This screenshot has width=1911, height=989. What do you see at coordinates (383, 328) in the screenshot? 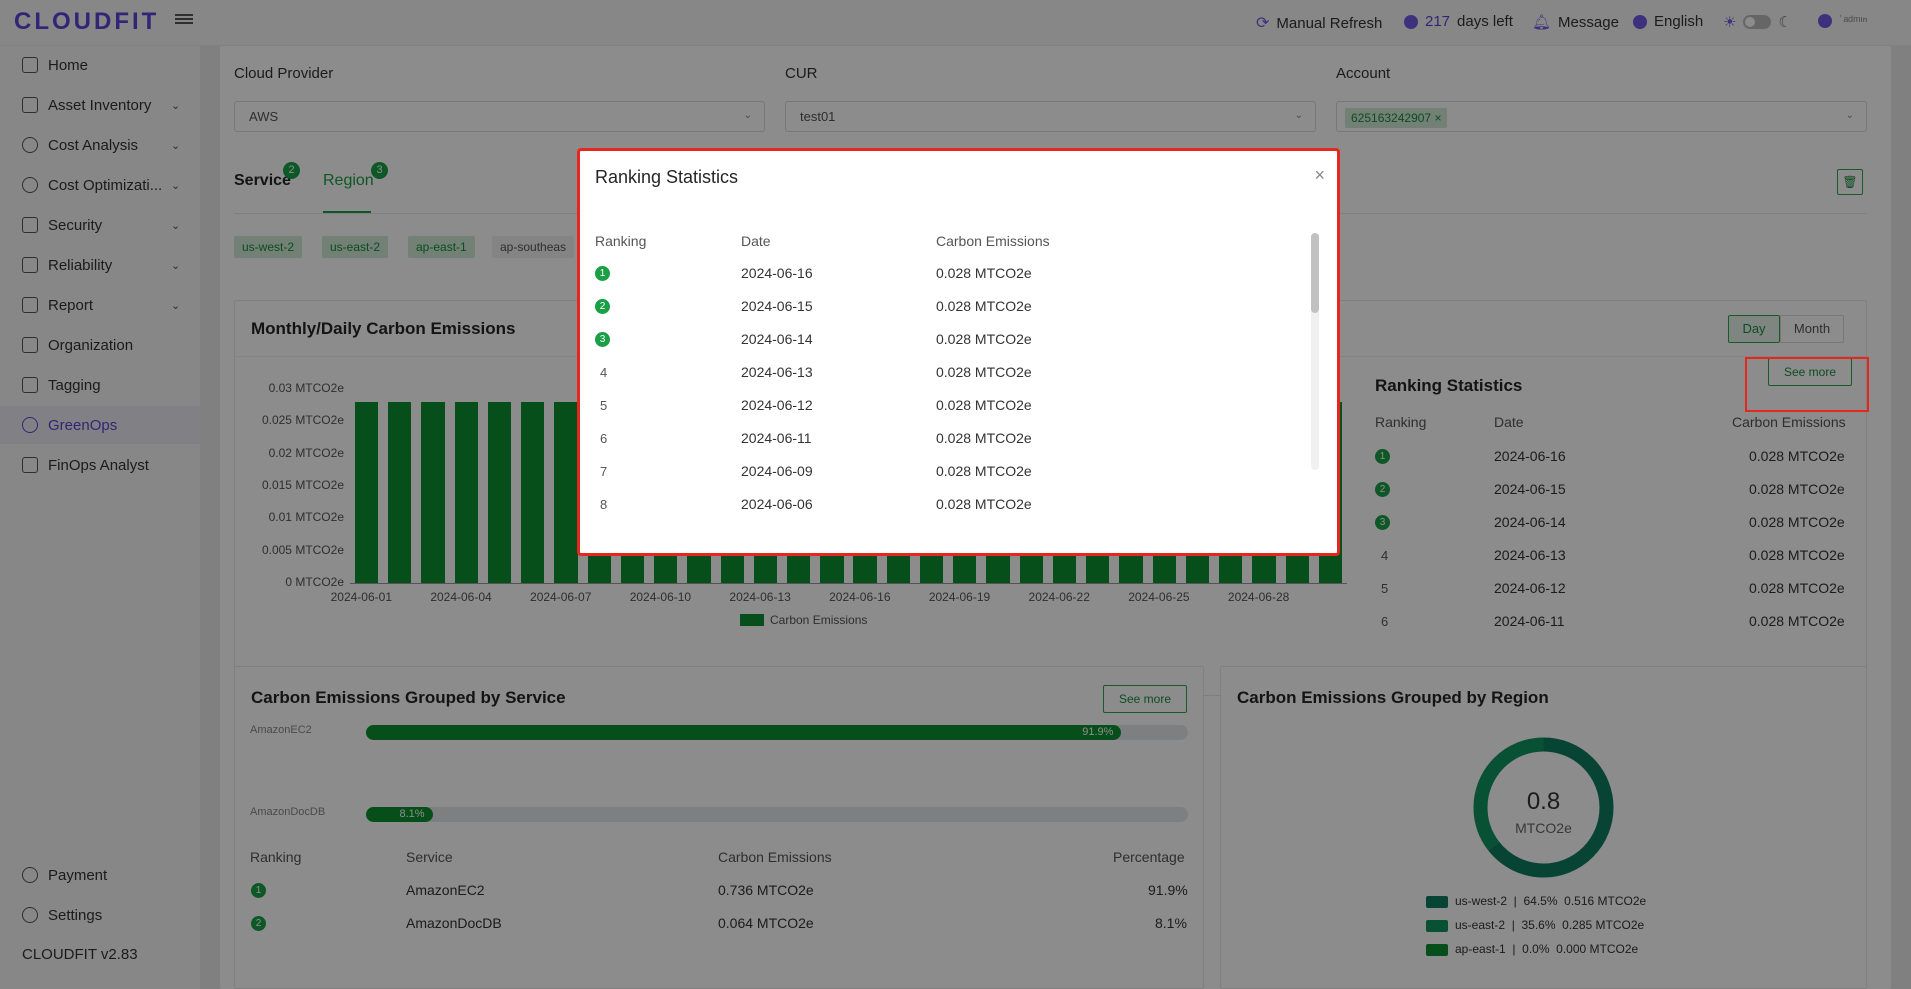
I see `emissions-card-title: Monthly/Daily Carbon Emissions` at bounding box center [383, 328].